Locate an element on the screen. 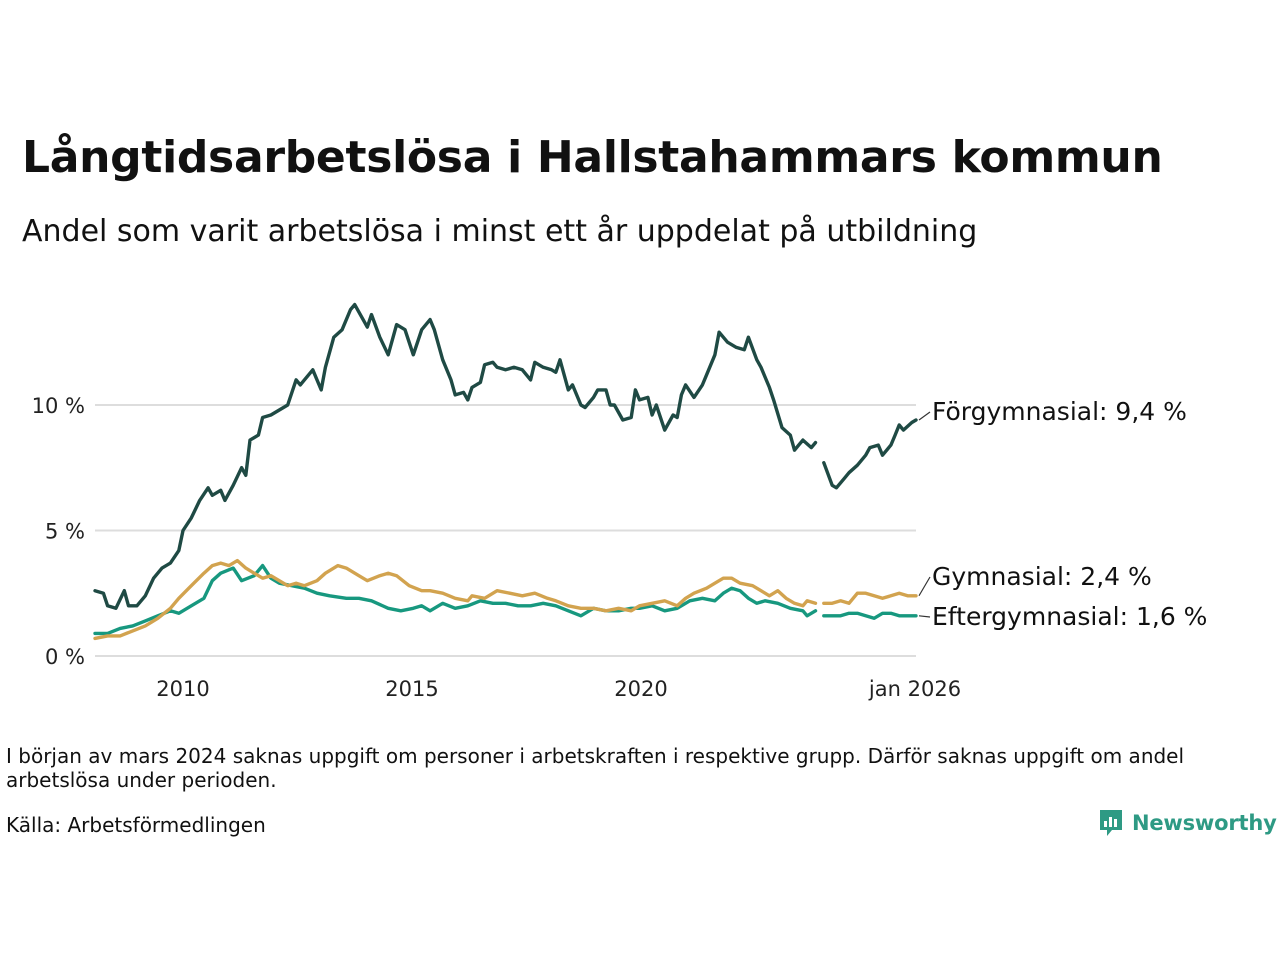 The height and width of the screenshot is (960, 1280). x-tick-label: 2020 is located at coordinates (640, 689).